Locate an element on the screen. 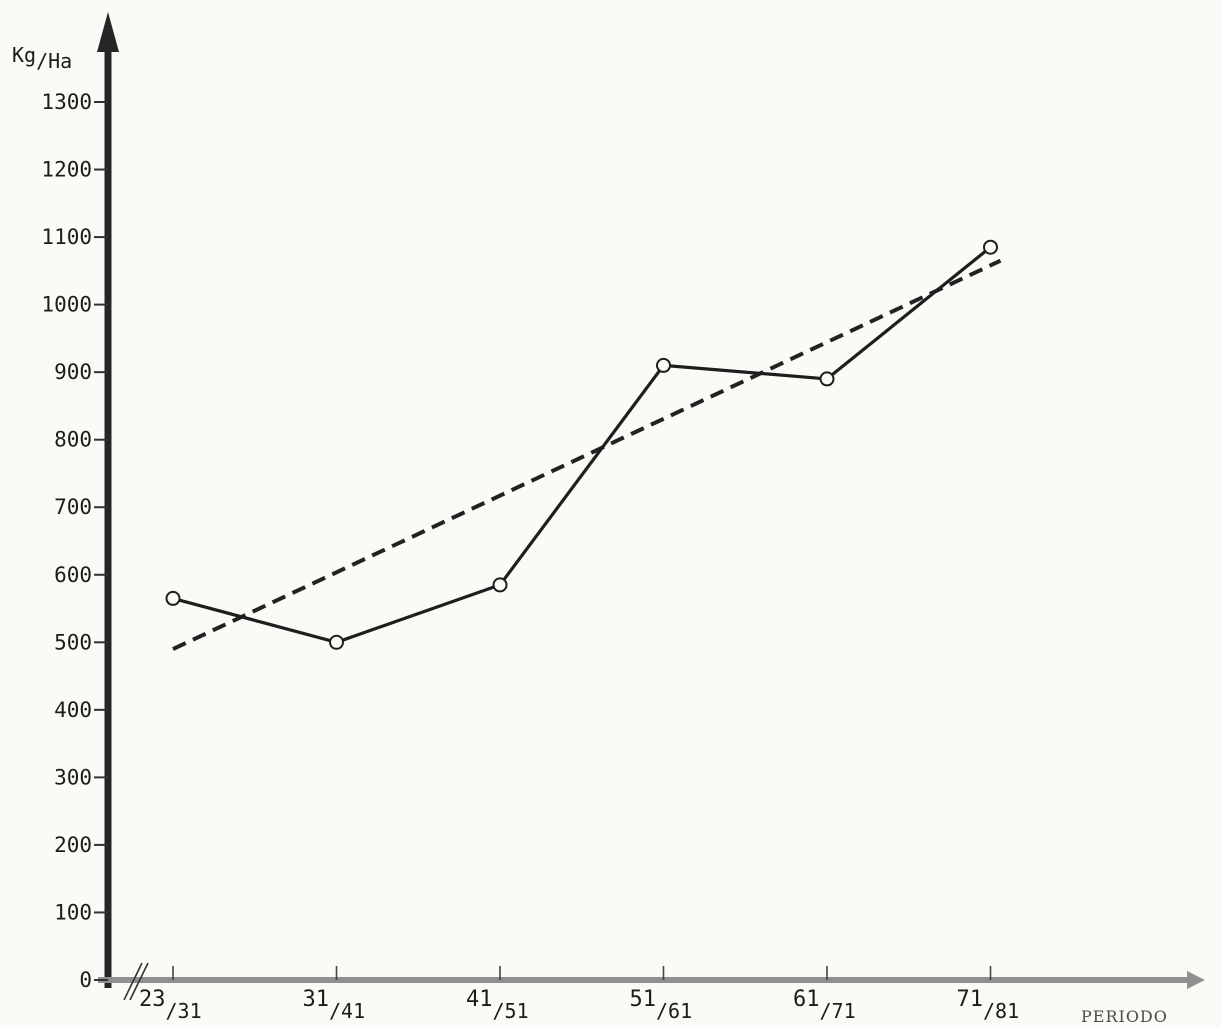 The image size is (1221, 1028). y-tick-label: 1300 is located at coordinates (66, 102).